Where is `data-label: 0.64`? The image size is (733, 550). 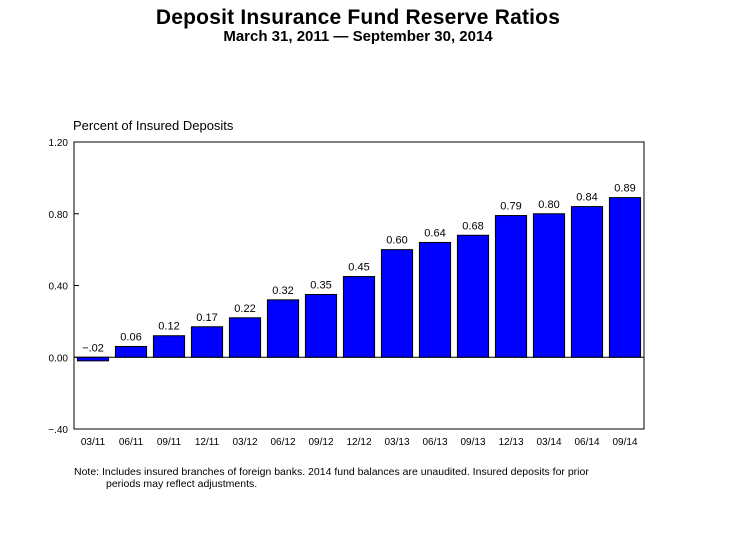
data-label: 0.64 is located at coordinates (434, 233).